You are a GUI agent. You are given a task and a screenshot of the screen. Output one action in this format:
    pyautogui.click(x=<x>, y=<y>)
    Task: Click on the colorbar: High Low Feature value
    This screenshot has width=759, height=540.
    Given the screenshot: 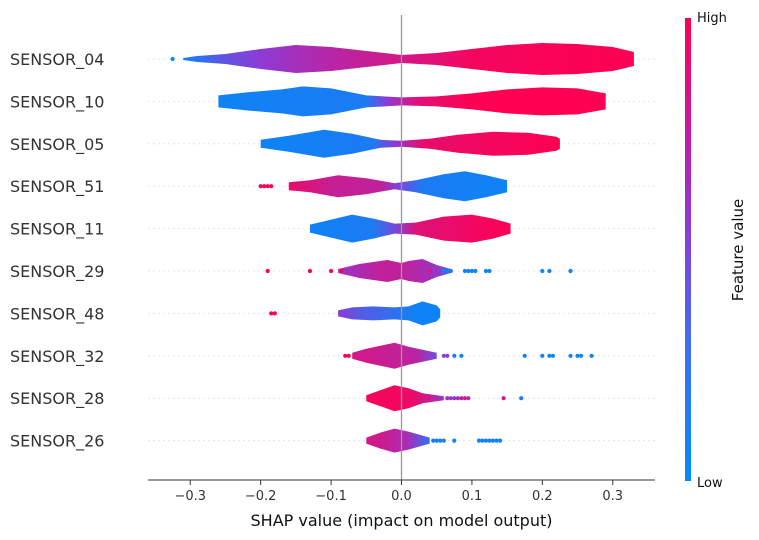 What is the action you would take?
    pyautogui.click(x=716, y=251)
    